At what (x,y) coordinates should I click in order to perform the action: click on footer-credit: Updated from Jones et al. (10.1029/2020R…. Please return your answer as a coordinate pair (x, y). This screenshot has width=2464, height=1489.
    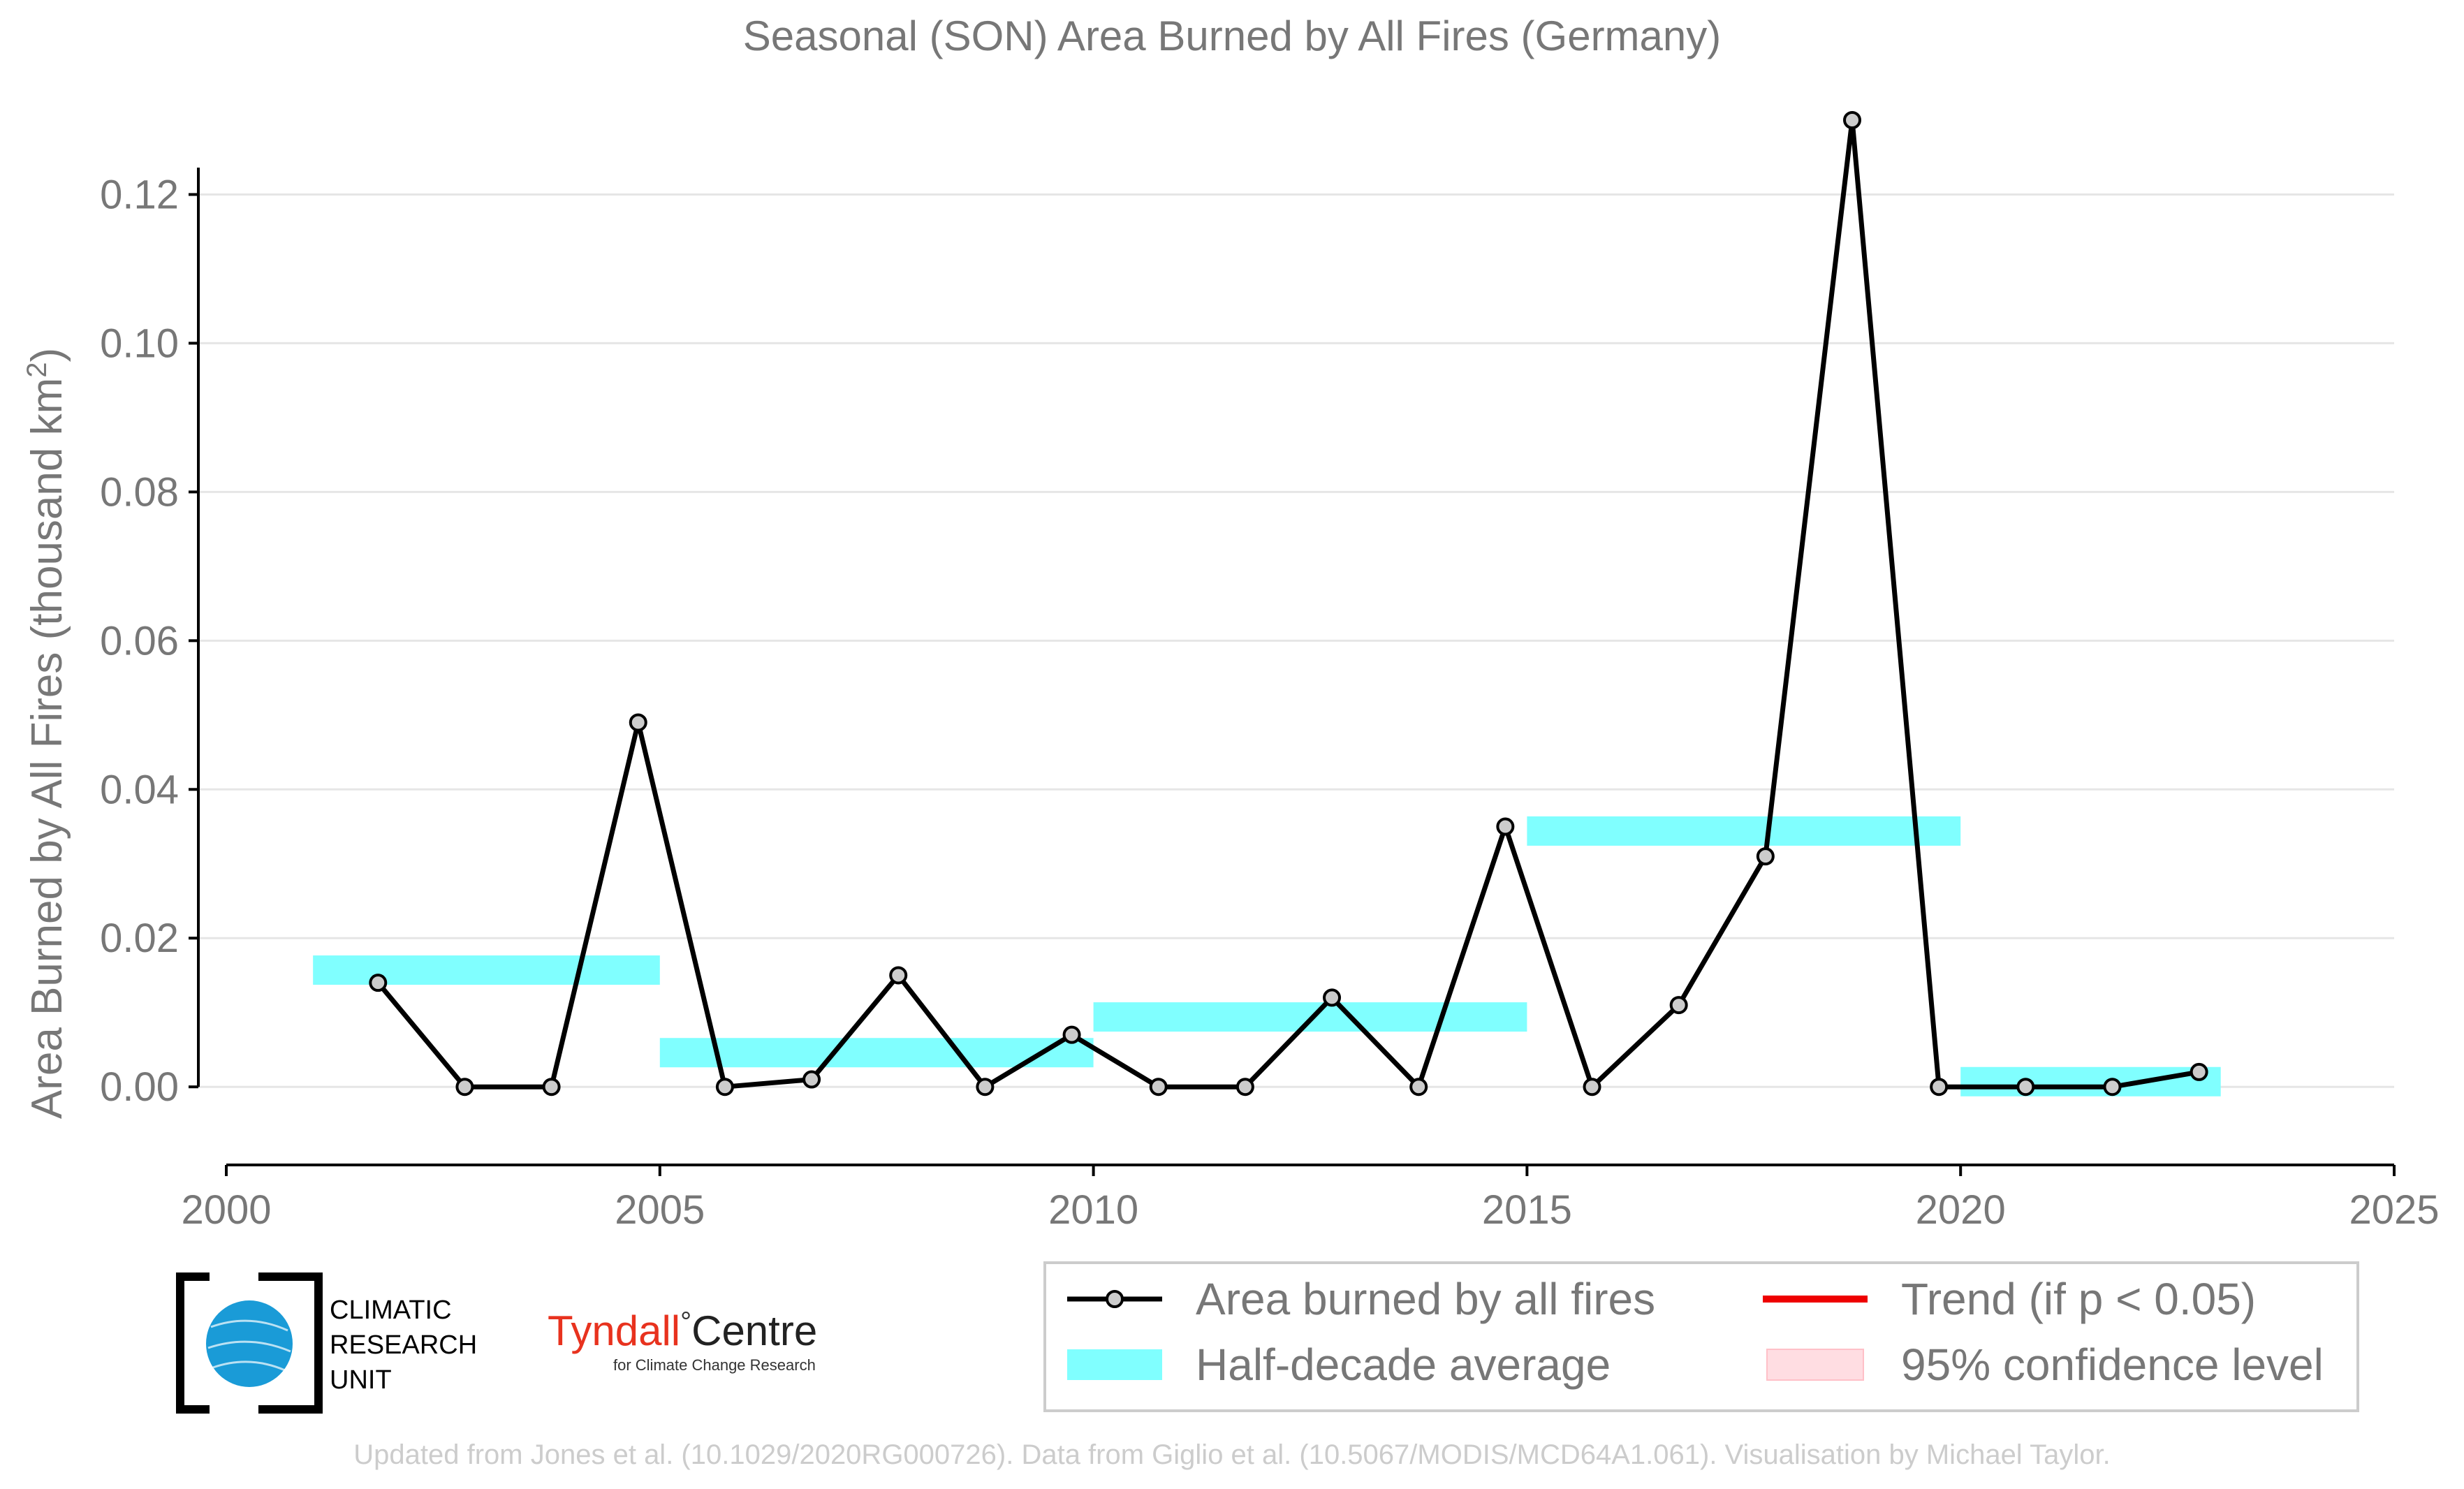
    Looking at the image, I should click on (1231, 1454).